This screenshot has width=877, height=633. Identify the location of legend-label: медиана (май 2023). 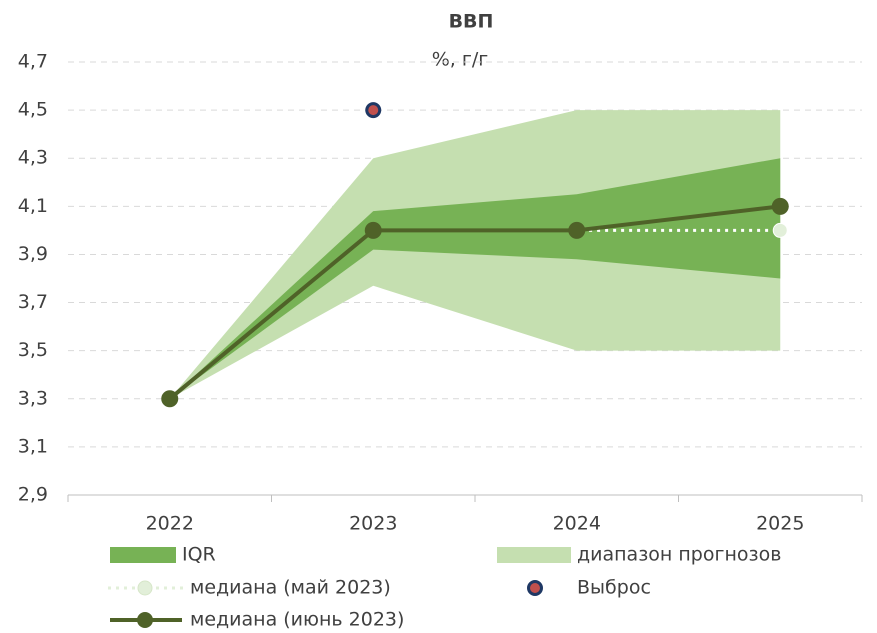
(290, 588).